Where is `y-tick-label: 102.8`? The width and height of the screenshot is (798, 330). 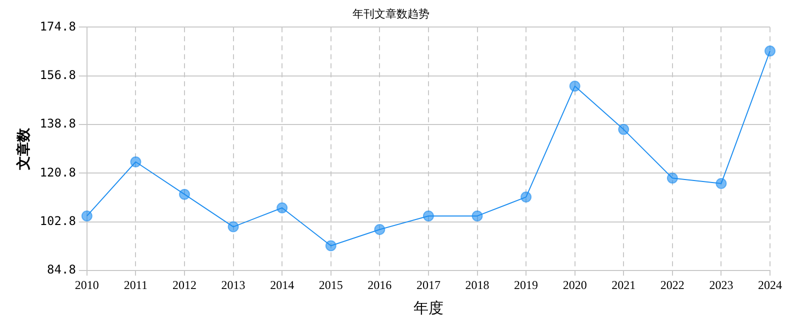 y-tick-label: 102.8 is located at coordinates (58, 221).